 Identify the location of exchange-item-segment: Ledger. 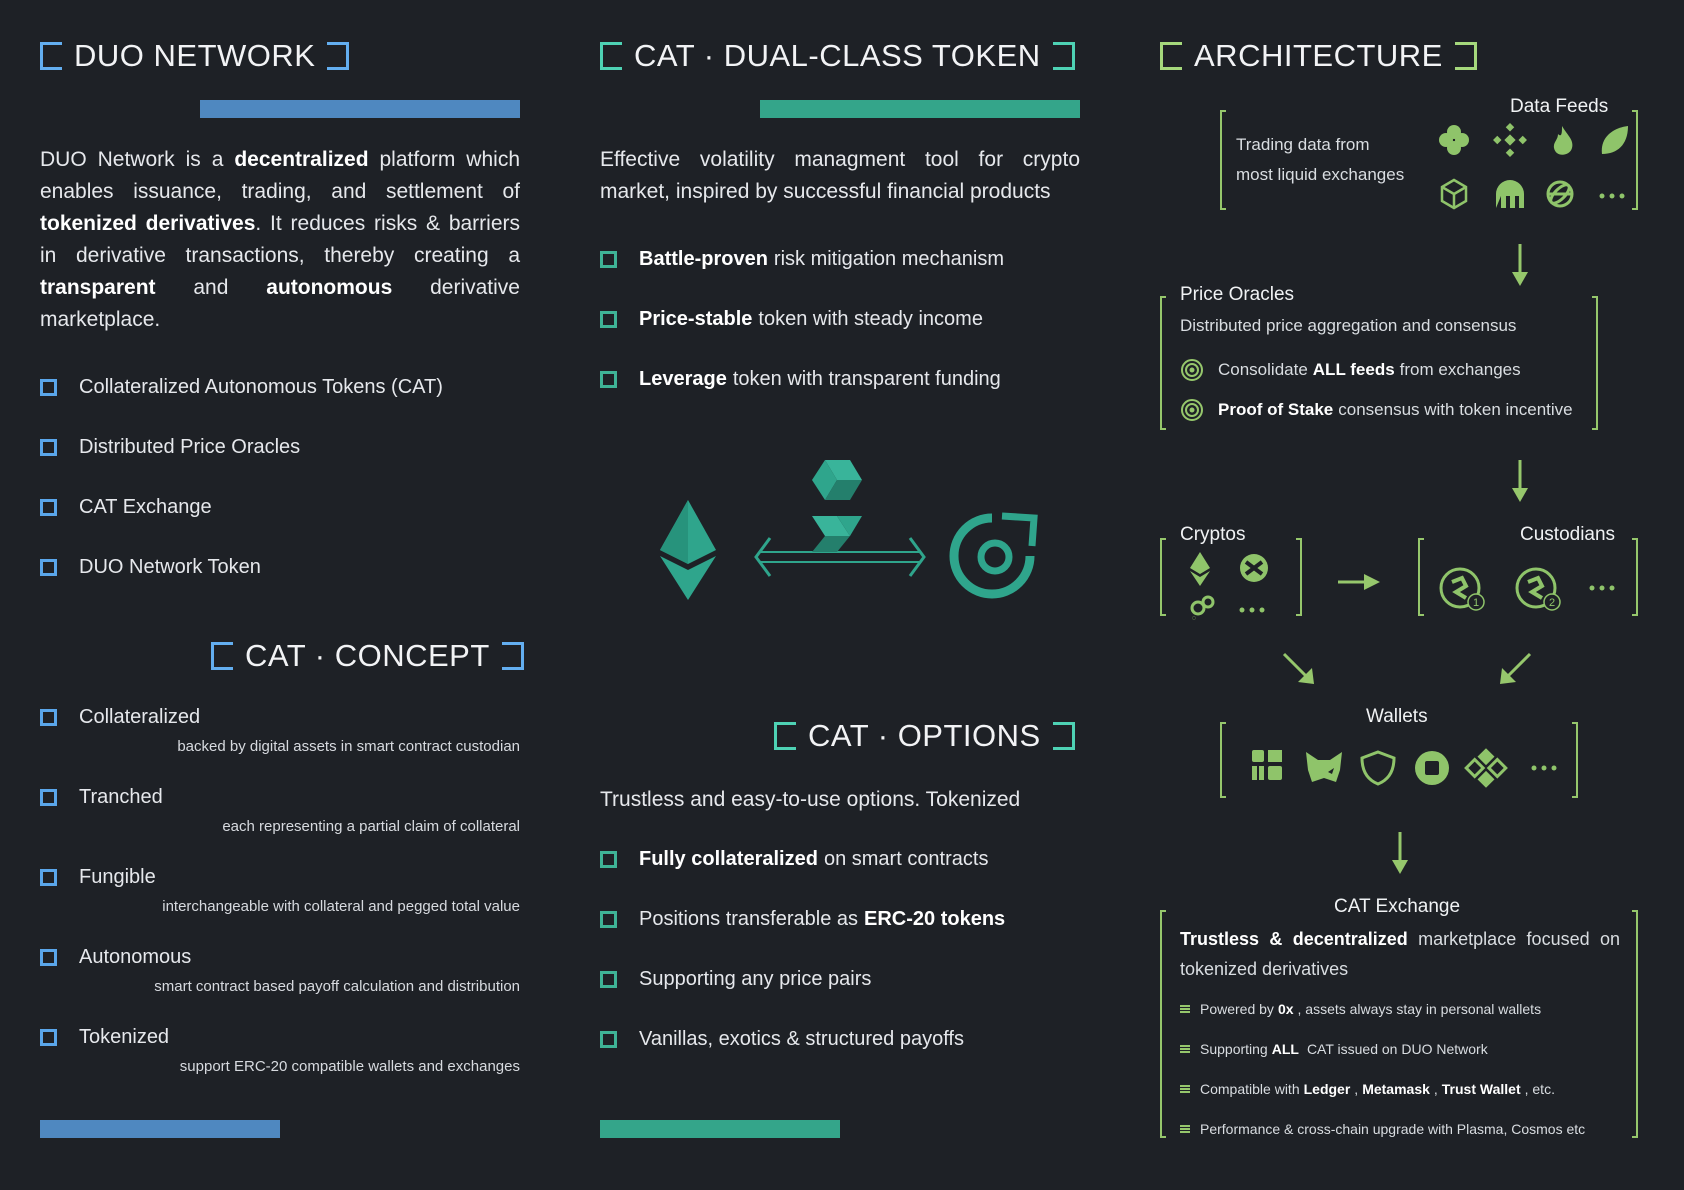
(1327, 1089).